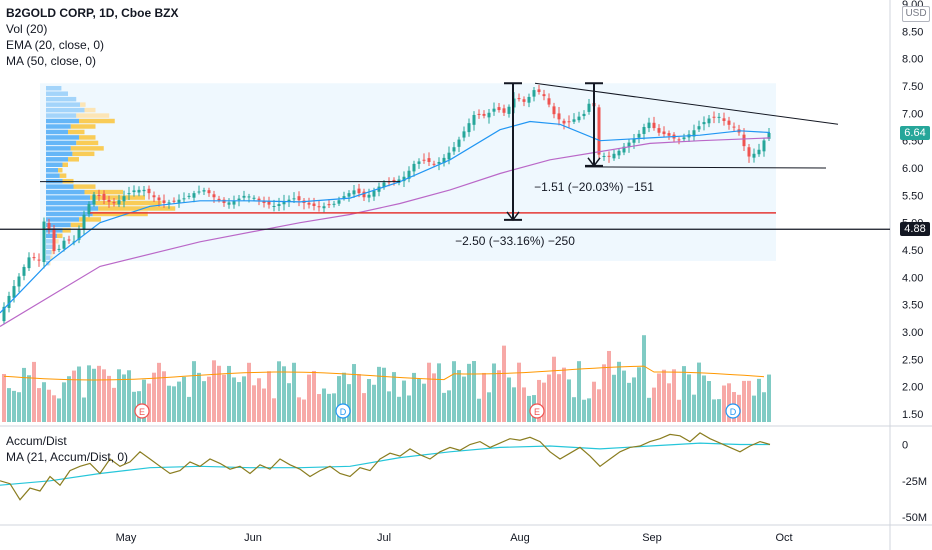 Image resolution: width=932 pixels, height=550 pixels. What do you see at coordinates (520, 538) in the screenshot?
I see `time-tick-label: Aug` at bounding box center [520, 538].